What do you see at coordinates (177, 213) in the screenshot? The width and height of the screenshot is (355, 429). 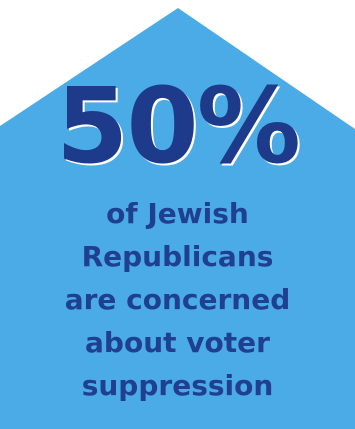 I see `caption-line: of Jewish` at bounding box center [177, 213].